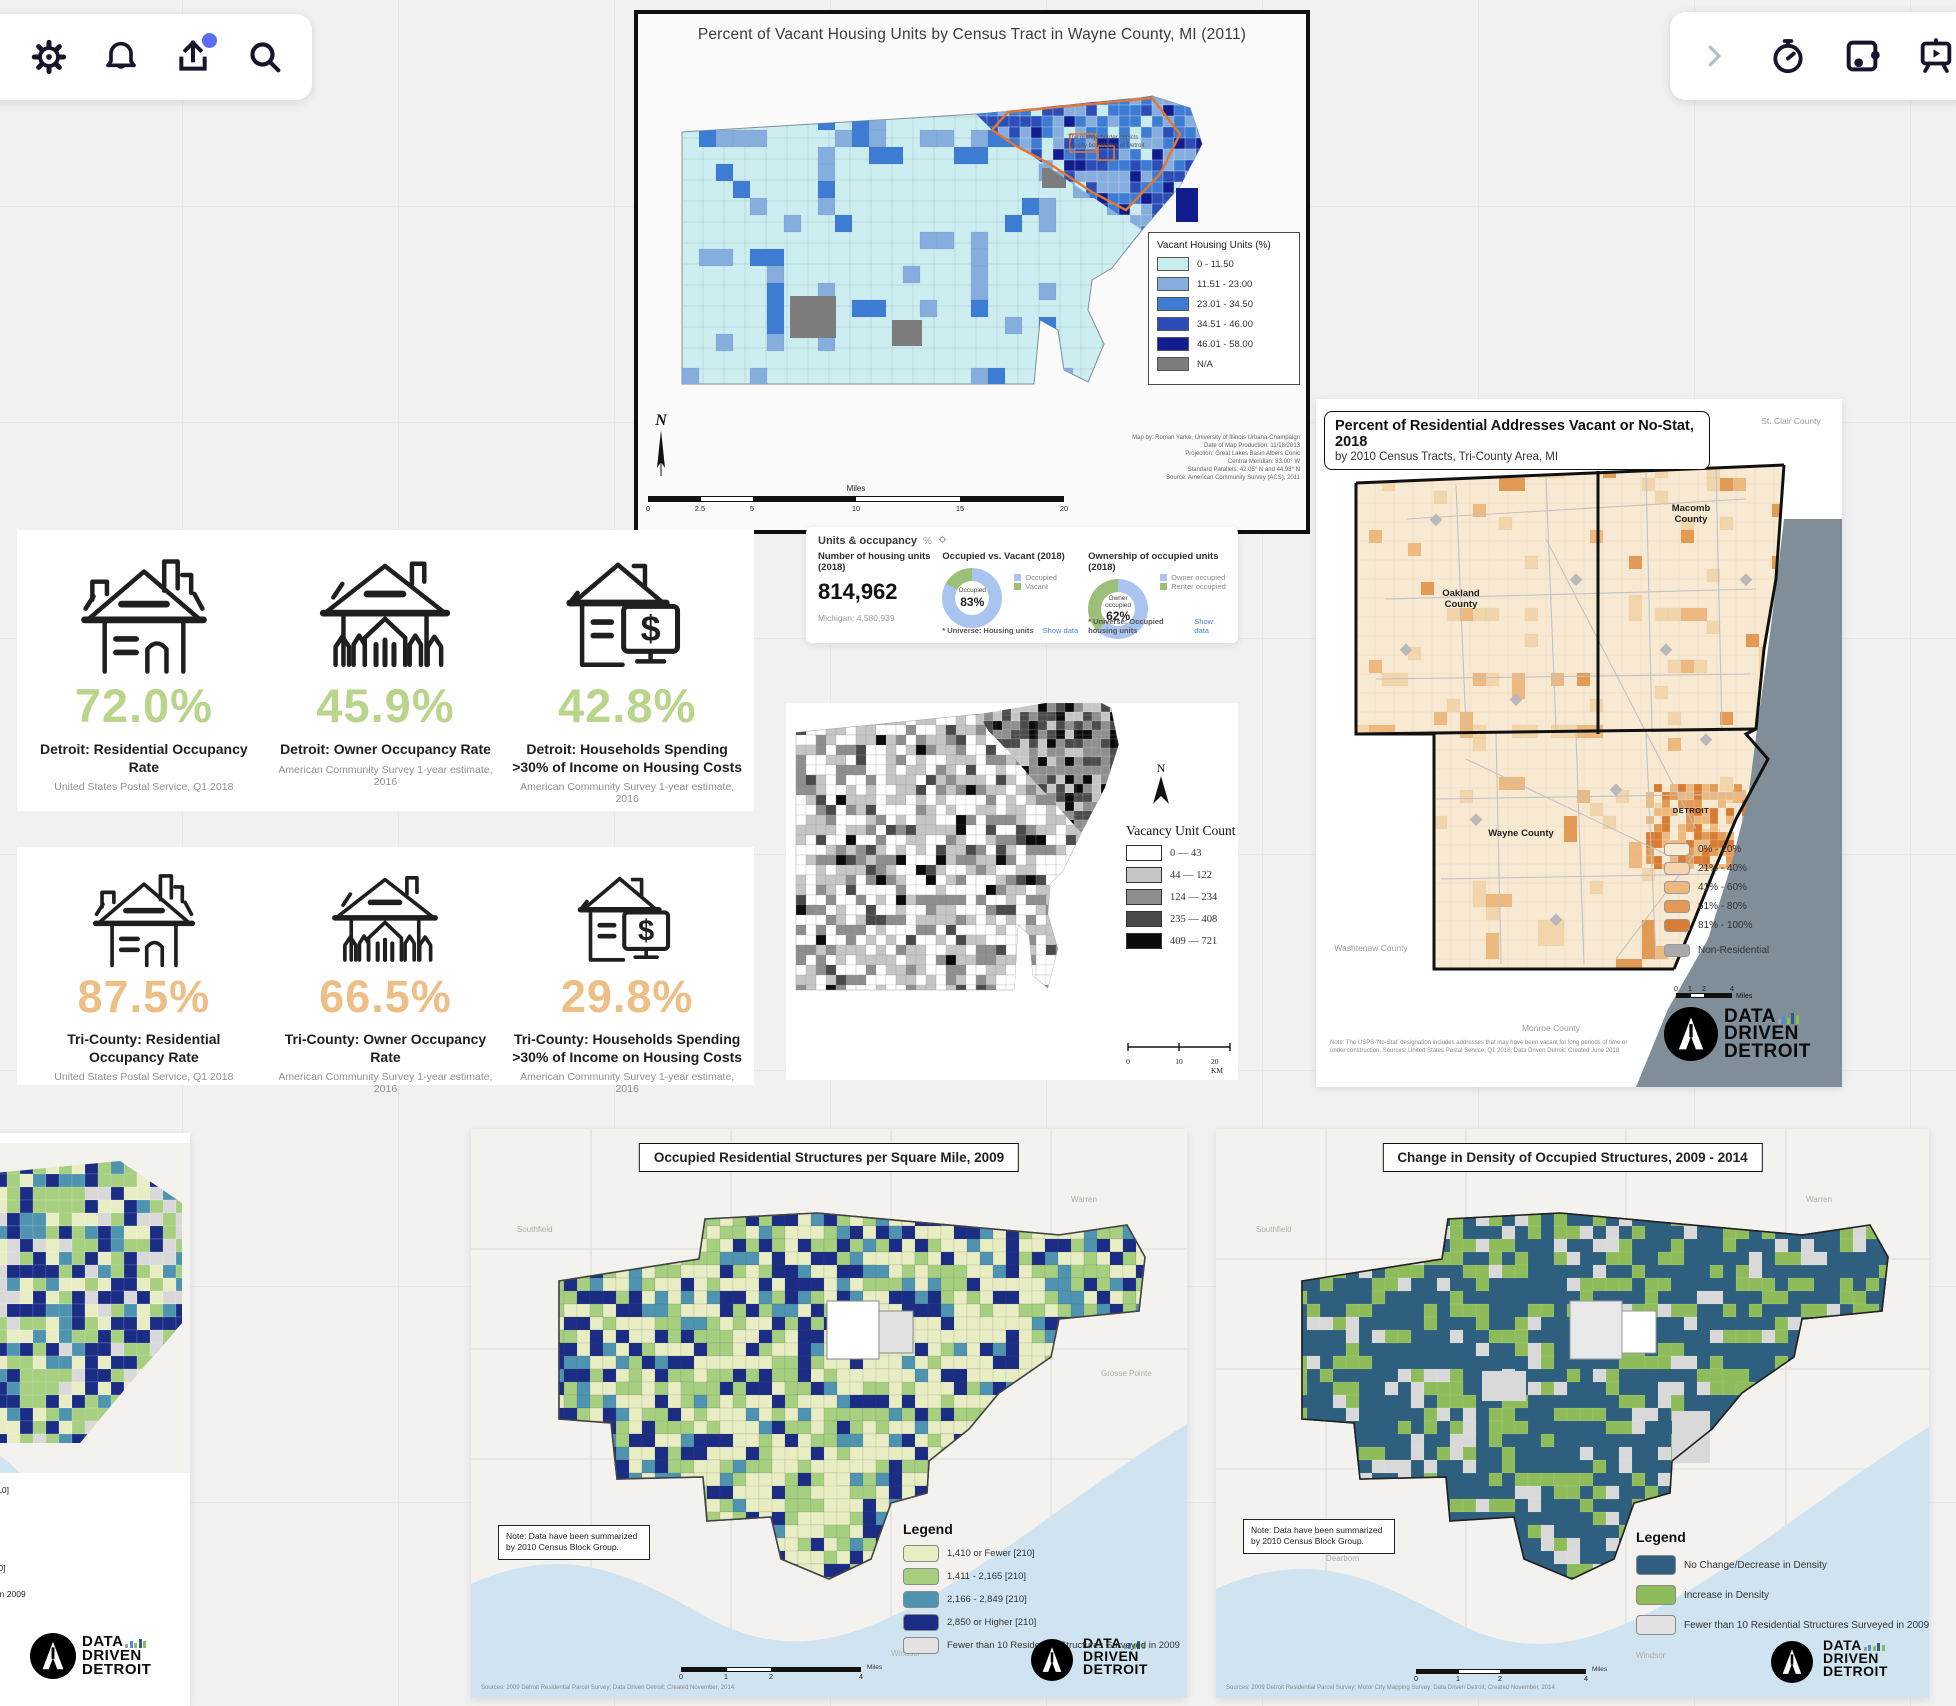 The image size is (1956, 1706). I want to click on legend-label: 11.51 - 23.00, so click(1225, 284).